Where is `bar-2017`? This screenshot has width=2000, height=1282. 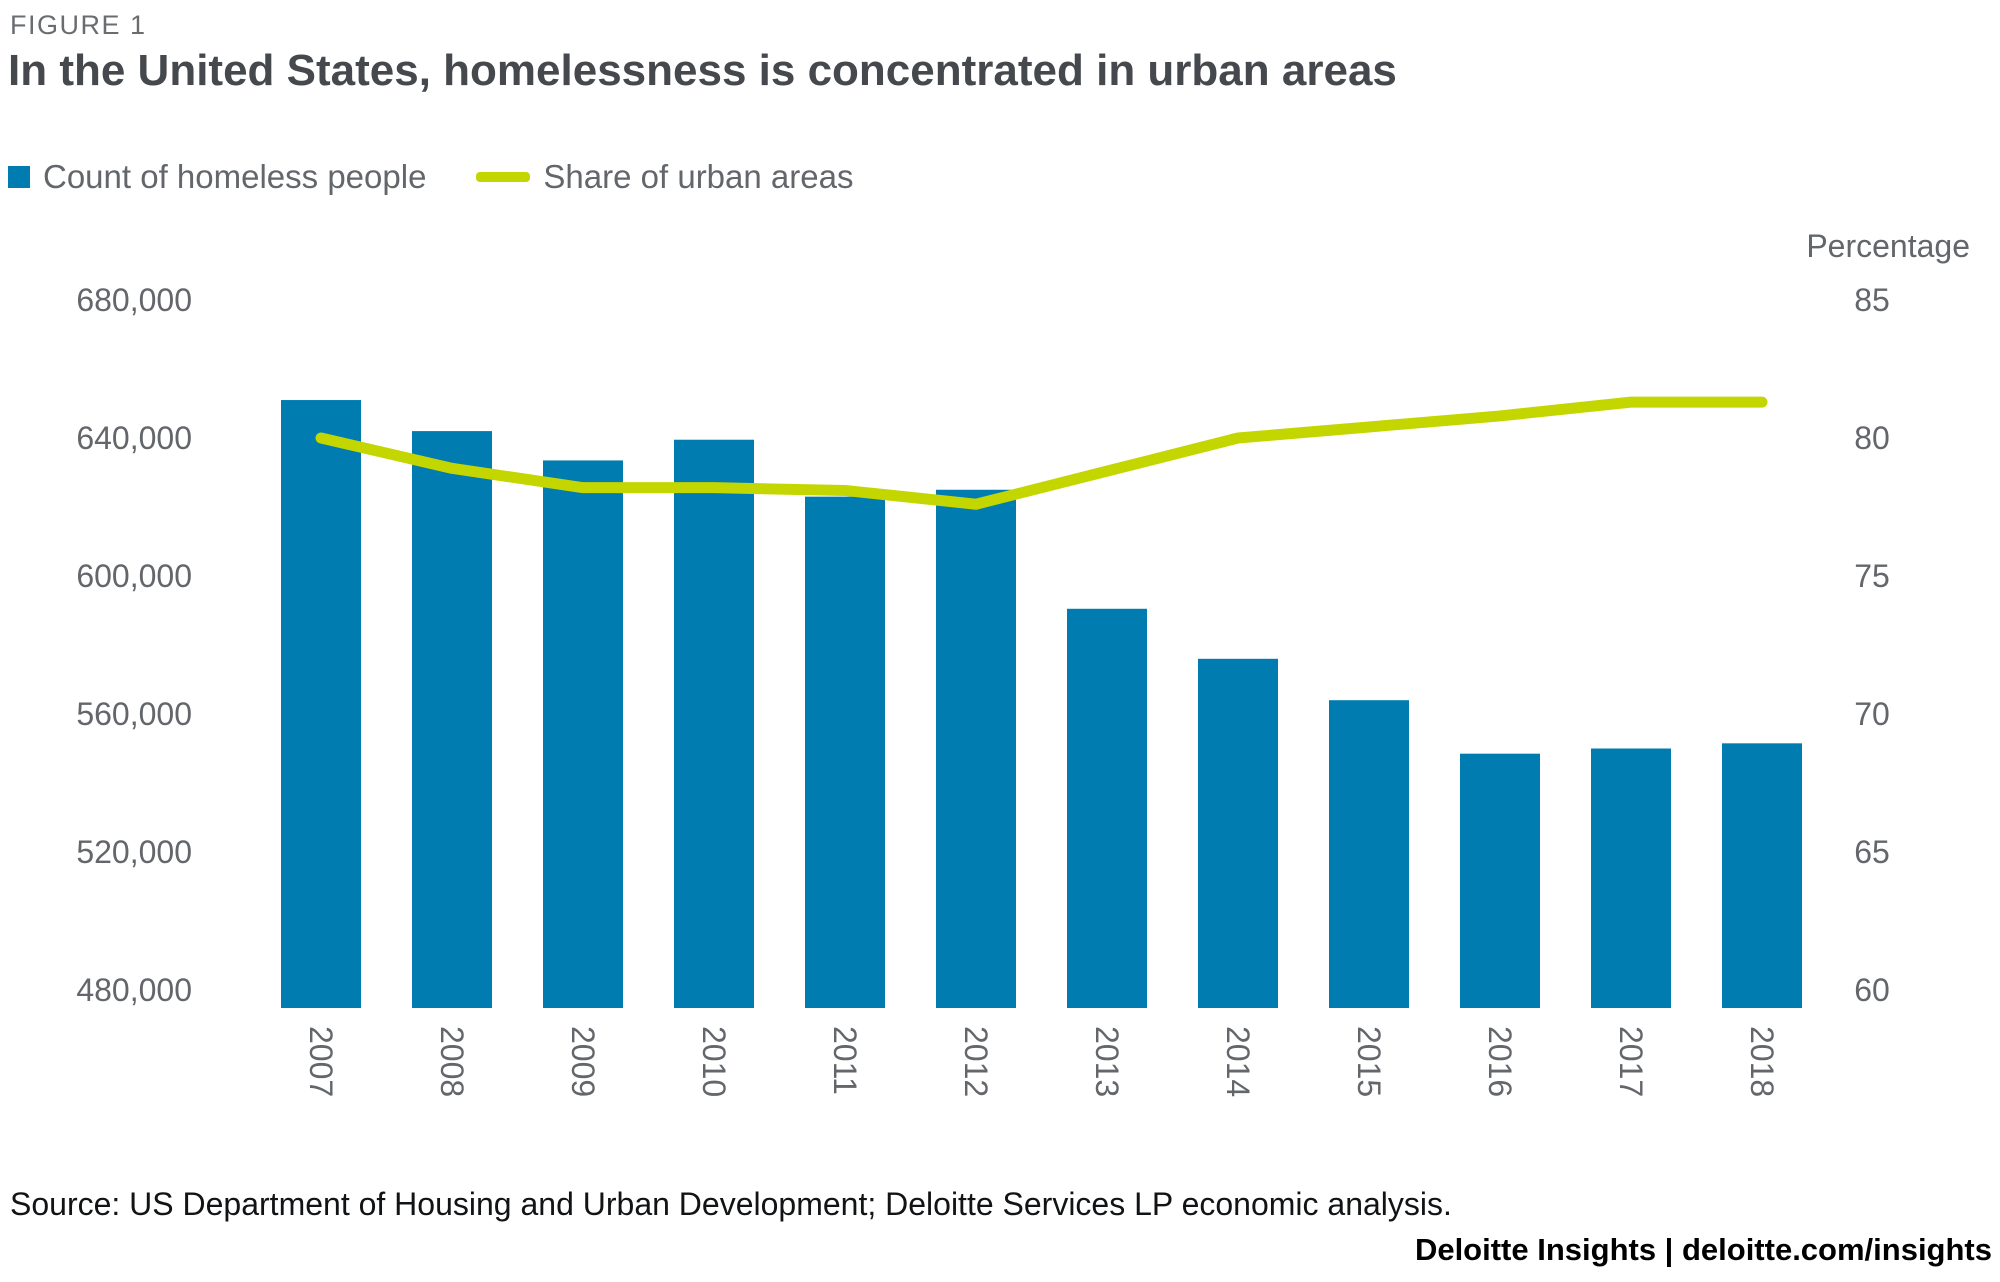 bar-2017 is located at coordinates (1631, 878).